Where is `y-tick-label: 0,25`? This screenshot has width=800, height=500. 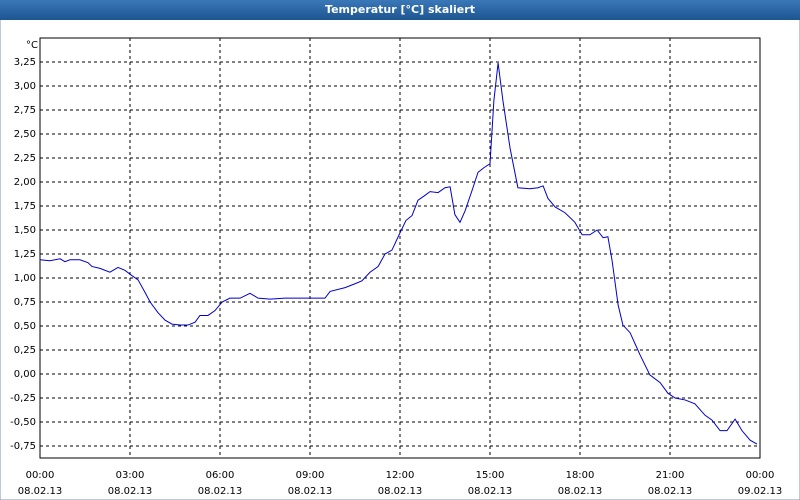 y-tick-label: 0,25 is located at coordinates (25, 350).